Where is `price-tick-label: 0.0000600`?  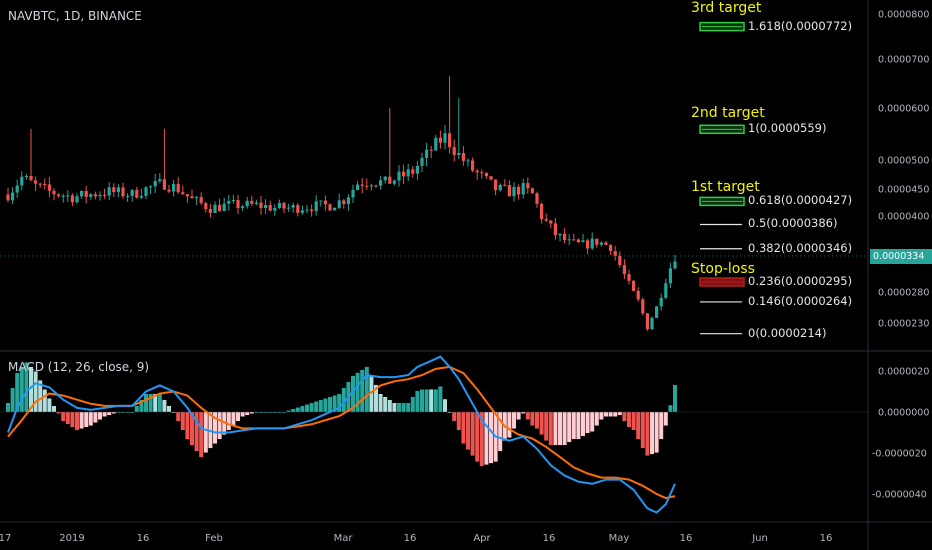
price-tick-label: 0.0000600 is located at coordinates (903, 109).